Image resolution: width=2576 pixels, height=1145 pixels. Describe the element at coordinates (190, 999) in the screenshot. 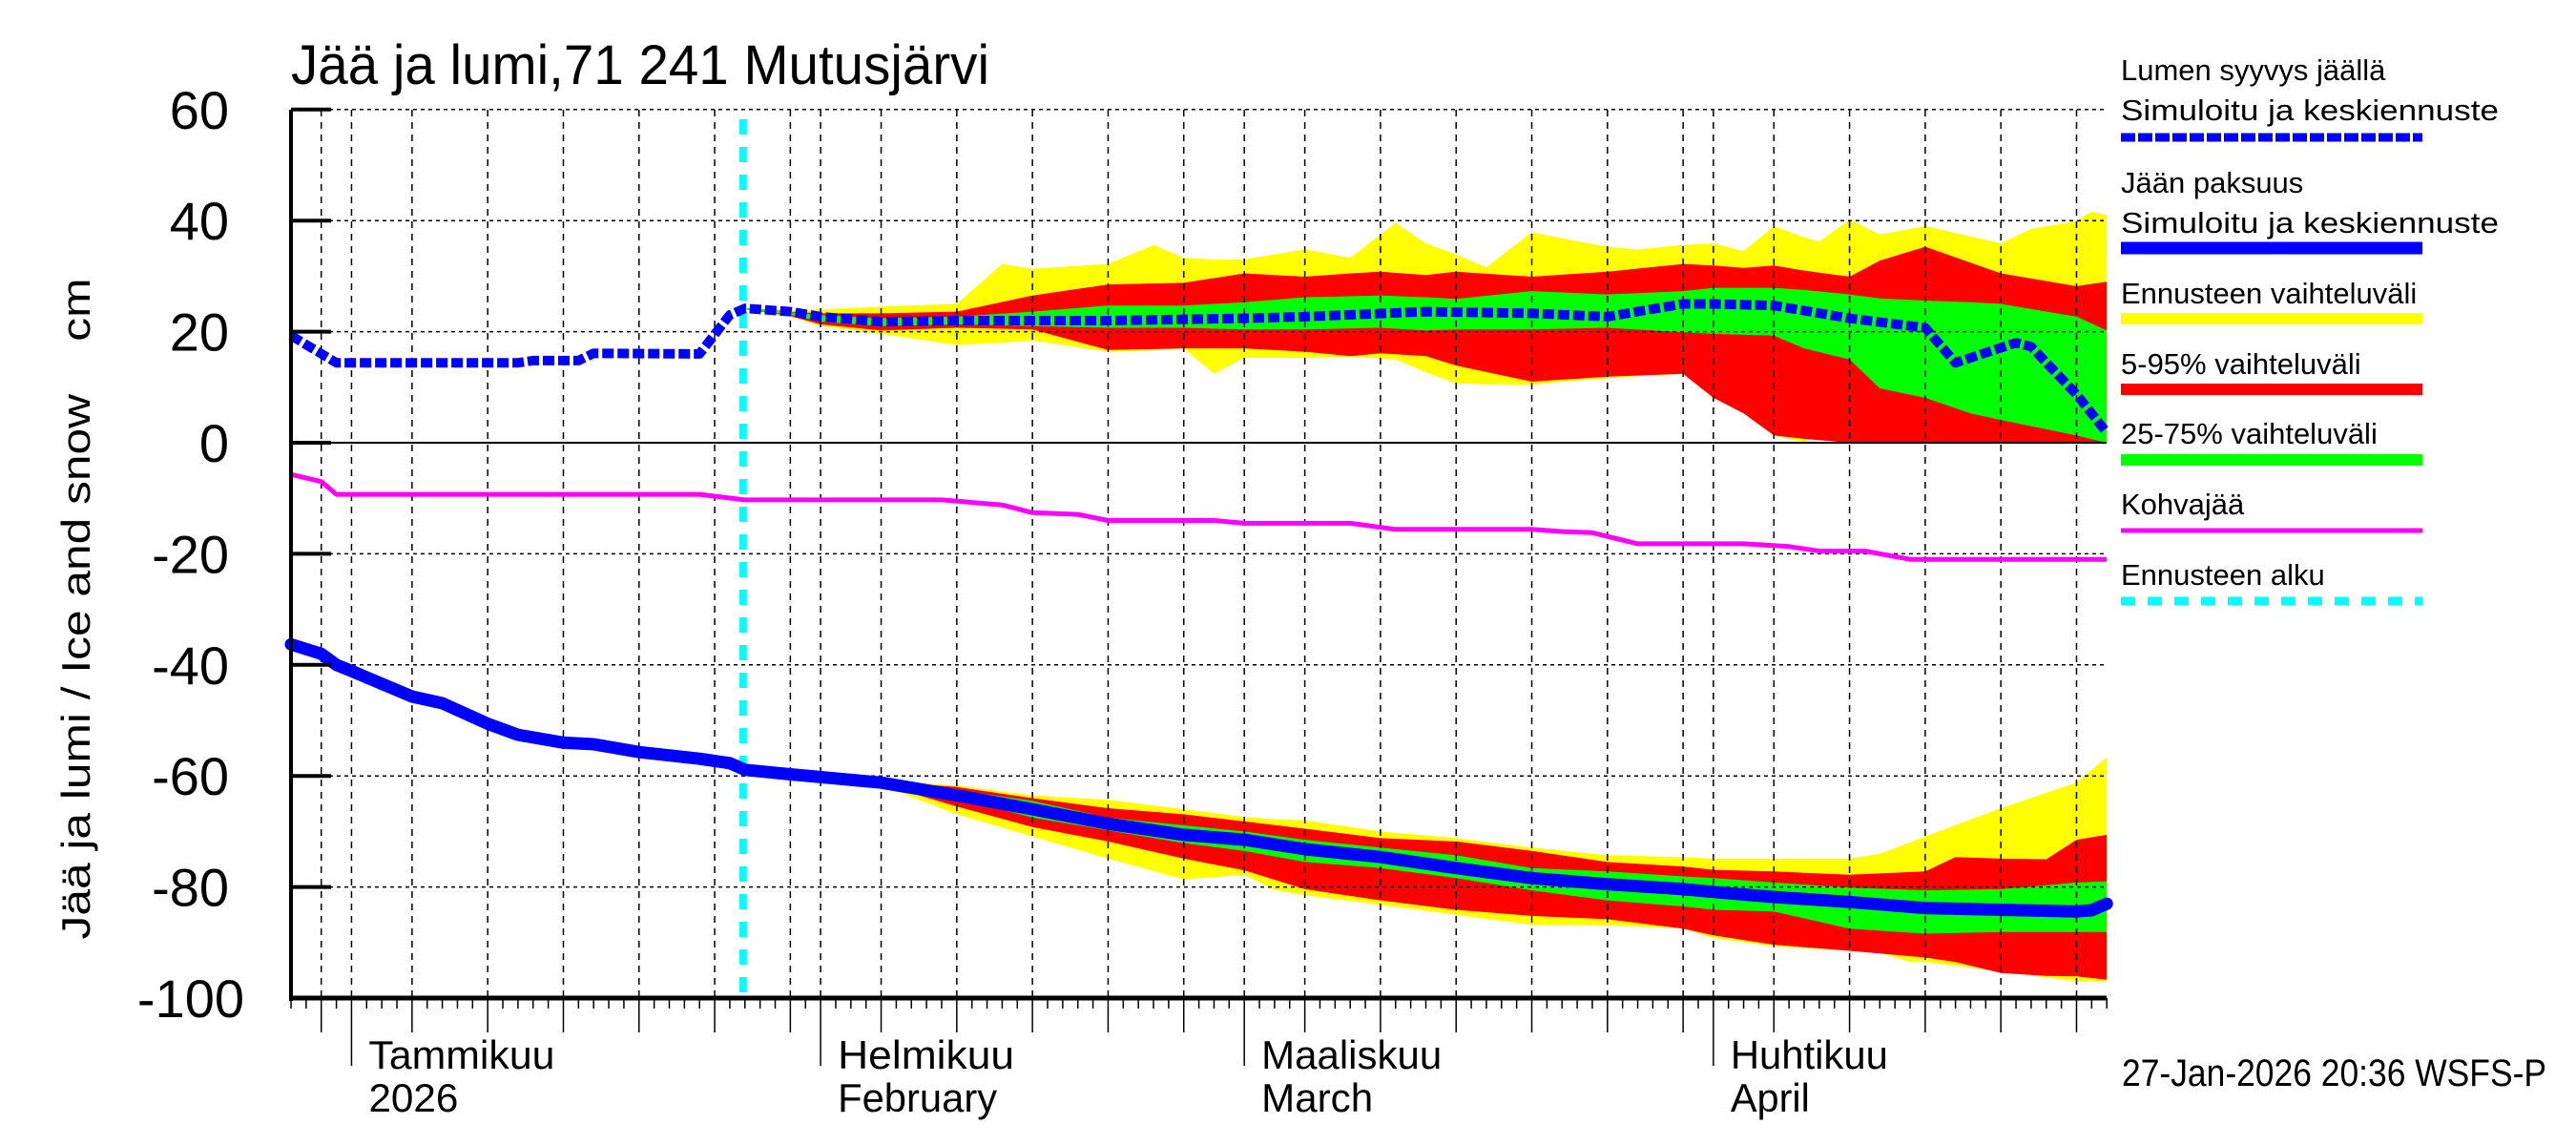

I see `y-tick-label: -100` at that location.